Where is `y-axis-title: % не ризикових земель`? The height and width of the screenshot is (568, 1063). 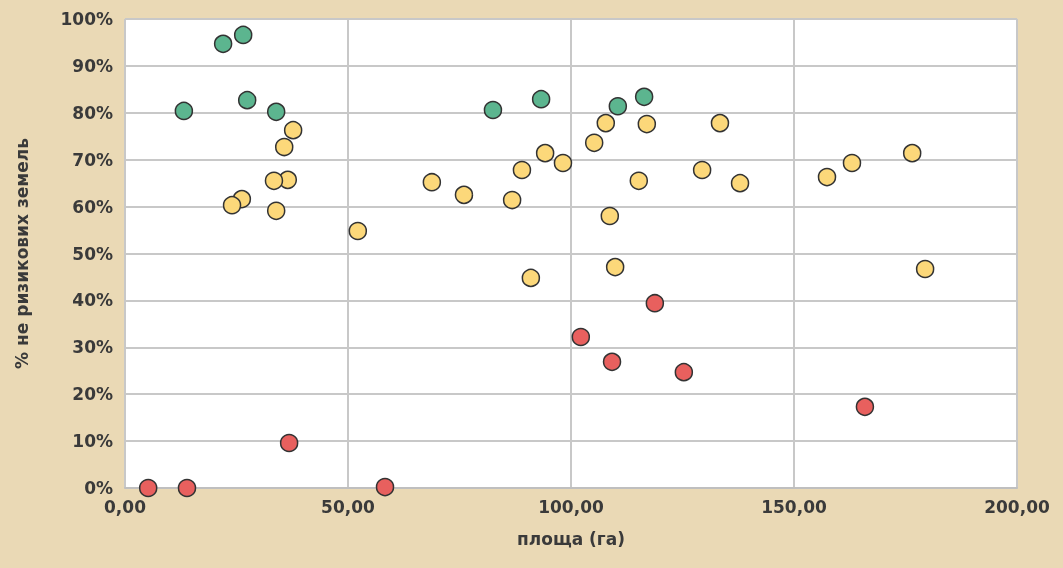
y-axis-title: % не ризикових земель is located at coordinates (21, 253).